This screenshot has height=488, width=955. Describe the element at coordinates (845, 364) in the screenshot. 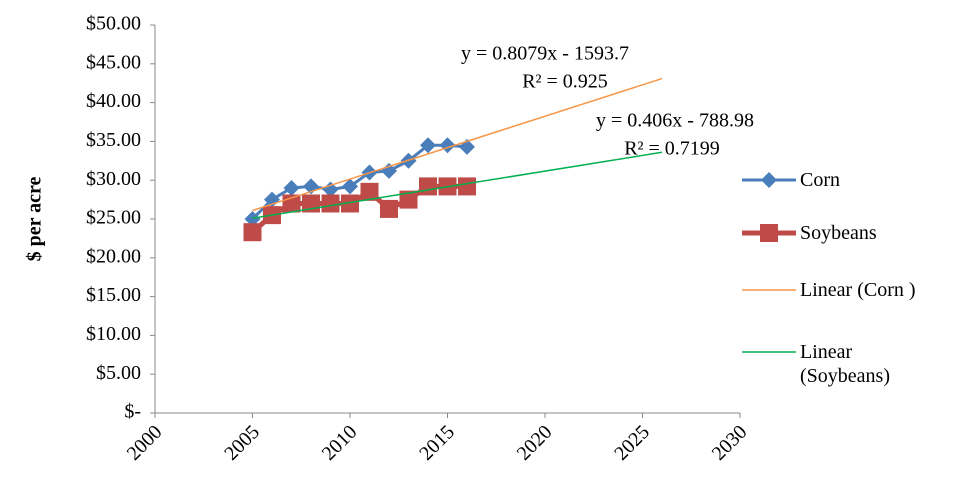

I see `legend-label: Linear (Soybeans)` at that location.